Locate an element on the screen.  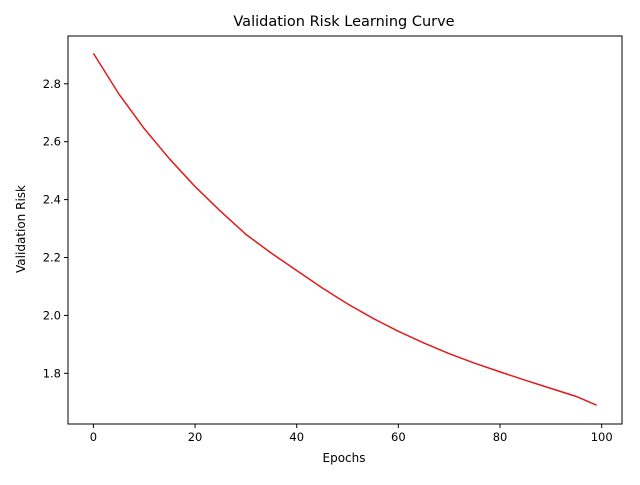
y-tick-label: 2.4 is located at coordinates (52, 200).